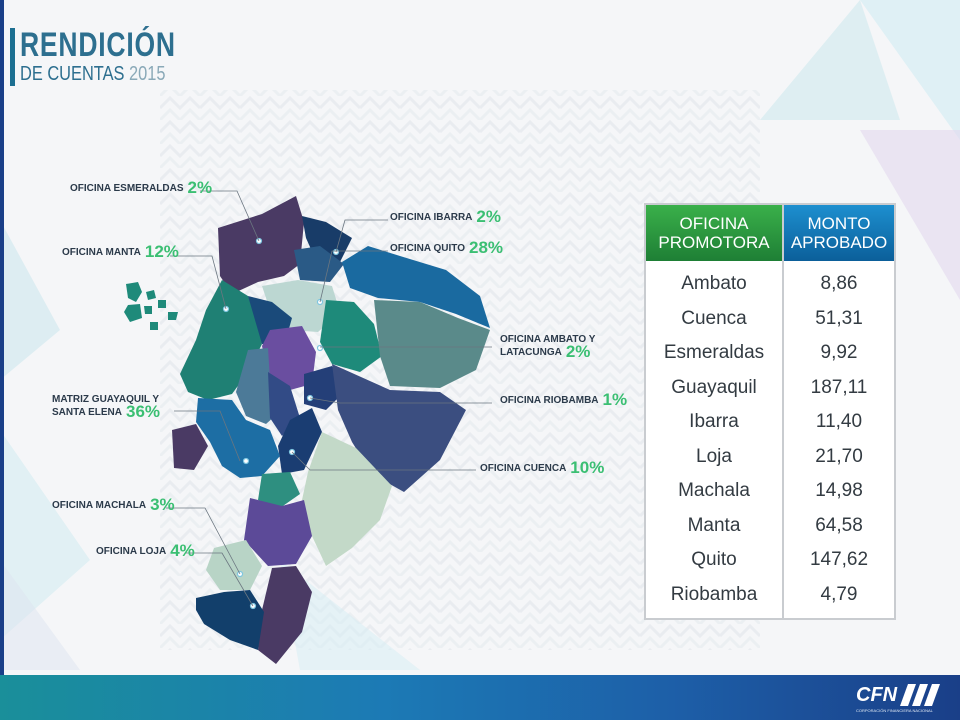 The width and height of the screenshot is (960, 720). What do you see at coordinates (549, 400) in the screenshot?
I see `map-label-riobamba-name: OFICINA RIOBAMBA` at bounding box center [549, 400].